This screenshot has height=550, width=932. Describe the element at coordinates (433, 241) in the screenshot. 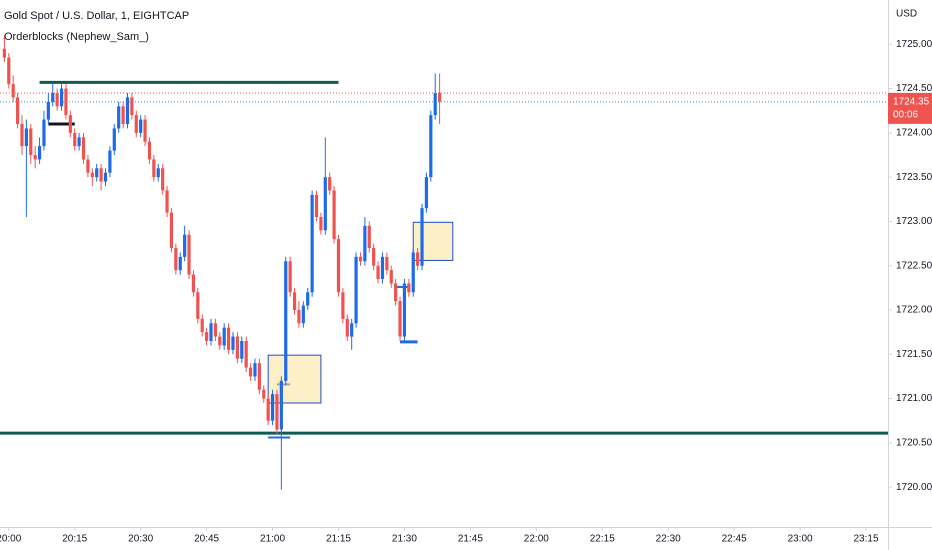

I see `order-block` at that location.